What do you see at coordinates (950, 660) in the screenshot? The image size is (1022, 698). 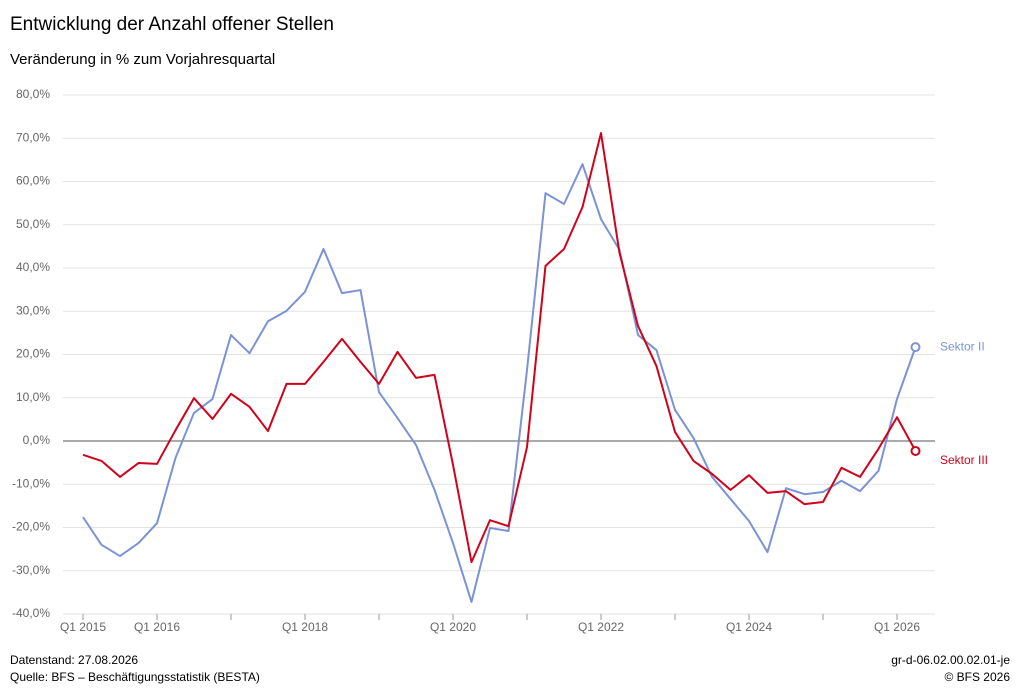 I see `footer-text: gr-d-06.02.00.02.01-je` at bounding box center [950, 660].